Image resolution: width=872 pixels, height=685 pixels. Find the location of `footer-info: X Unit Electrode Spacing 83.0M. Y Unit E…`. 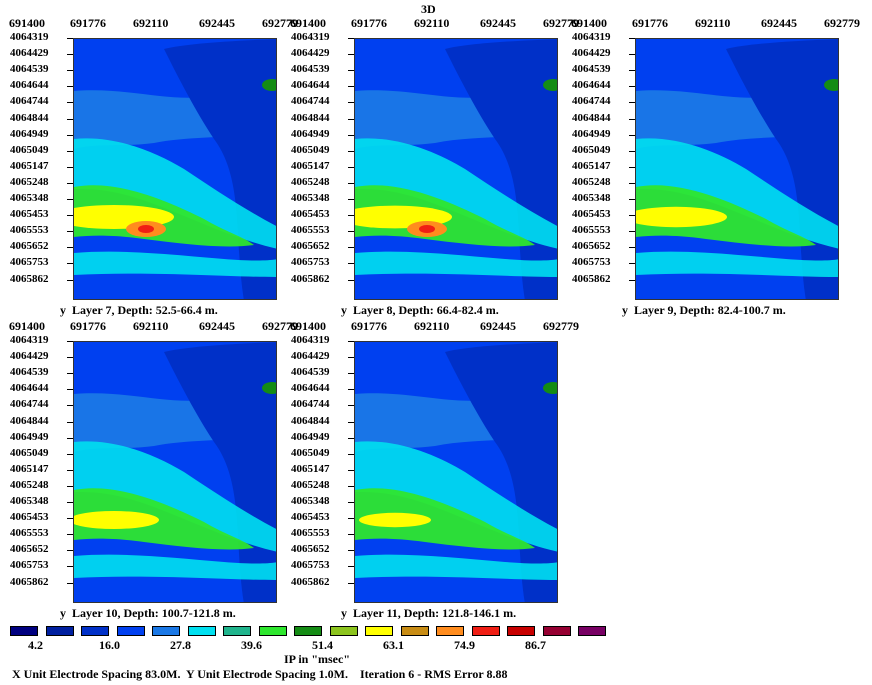

footer-info: X Unit Electrode Spacing 83.0M. Y Unit E… is located at coordinates (260, 674).